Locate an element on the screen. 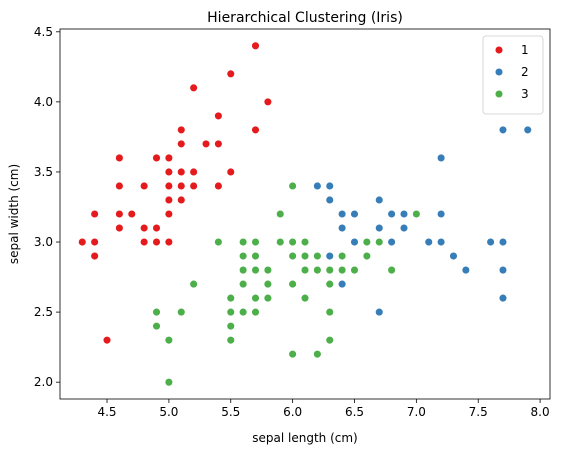 This screenshot has height=455, width=568. x-tick-label: 8.0 is located at coordinates (540, 412).